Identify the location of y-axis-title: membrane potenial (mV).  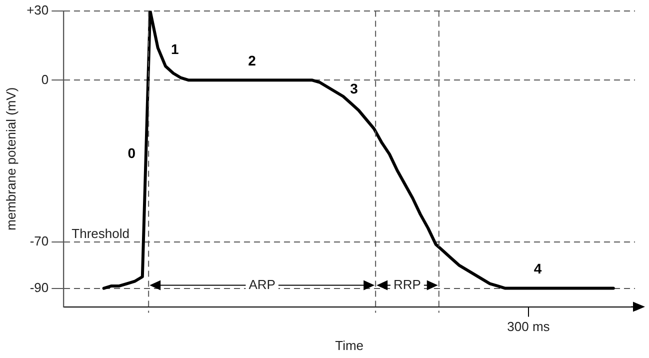
(10, 158).